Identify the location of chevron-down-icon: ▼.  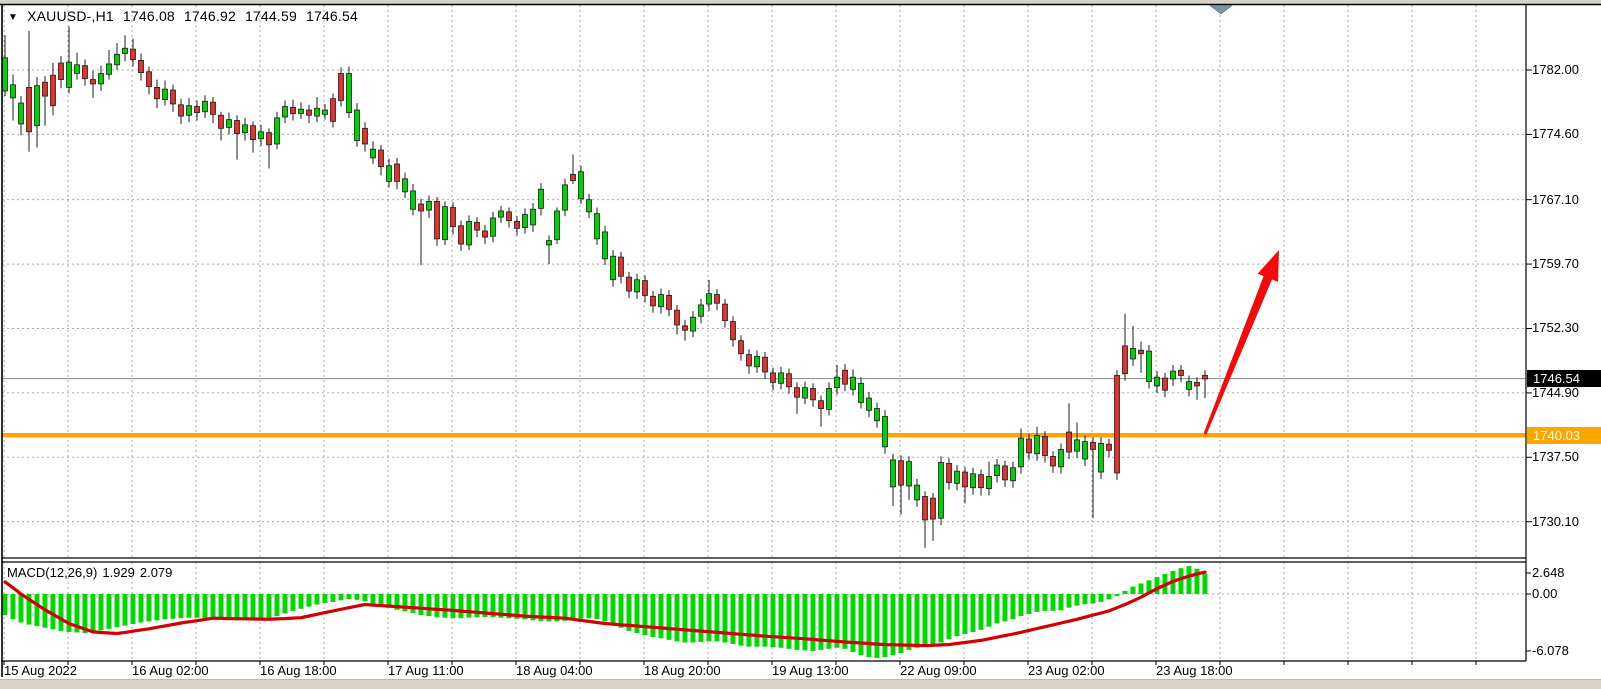
(13, 17).